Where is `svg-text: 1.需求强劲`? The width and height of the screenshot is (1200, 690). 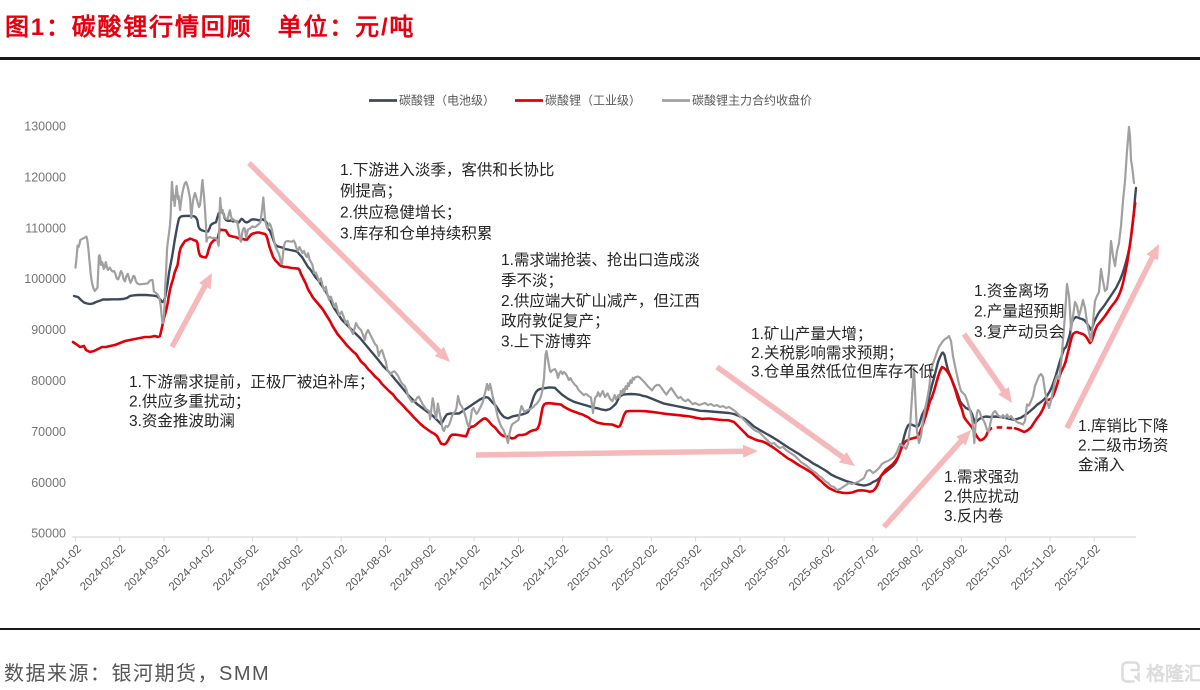
svg-text: 1.需求强劲 is located at coordinates (981, 477).